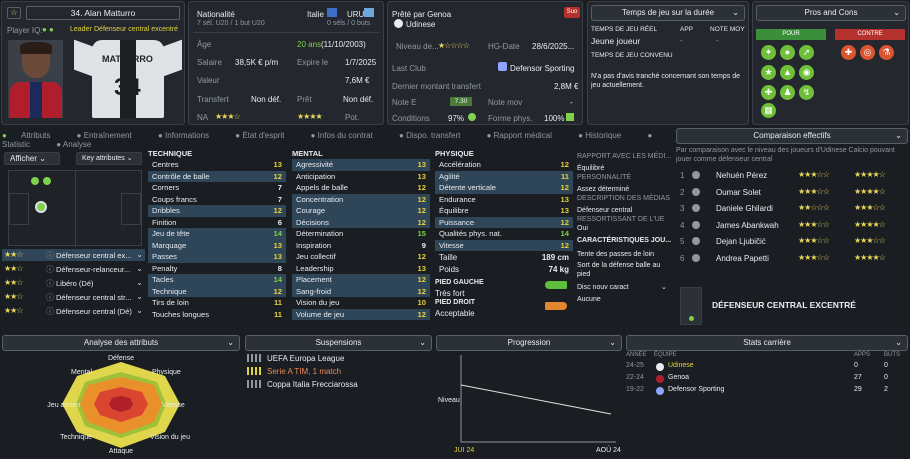 Image resolution: width=910 pixels, height=459 pixels. What do you see at coordinates (787, 72) in the screenshot?
I see `boot-icon: ▲` at bounding box center [787, 72].